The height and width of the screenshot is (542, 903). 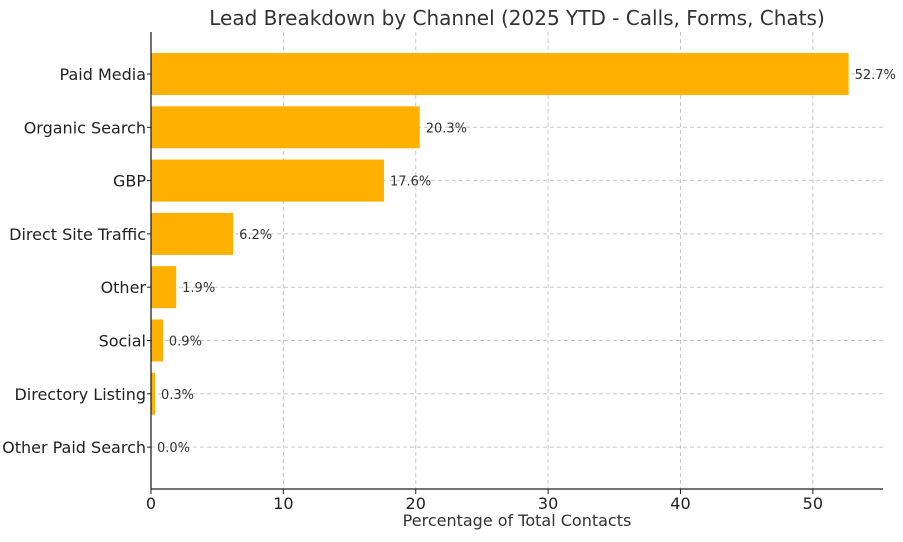 I want to click on category-label: Organic Search, so click(x=85, y=127).